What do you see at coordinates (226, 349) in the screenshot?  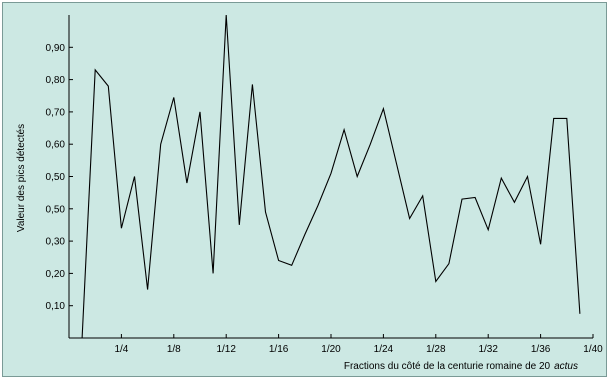 I see `x-tick-label: 1/12` at bounding box center [226, 349].